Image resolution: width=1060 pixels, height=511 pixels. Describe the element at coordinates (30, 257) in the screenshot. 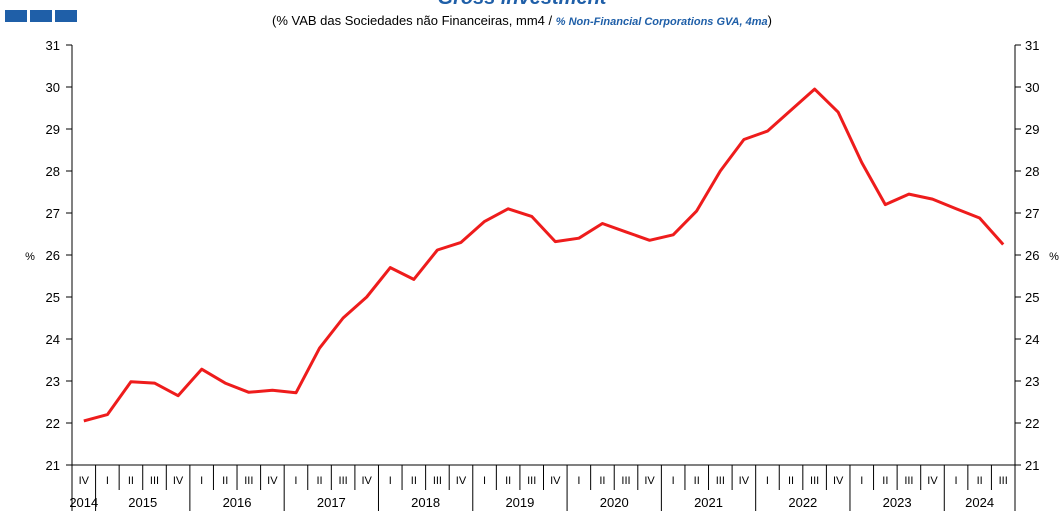

I see `y-axis-label: %` at that location.